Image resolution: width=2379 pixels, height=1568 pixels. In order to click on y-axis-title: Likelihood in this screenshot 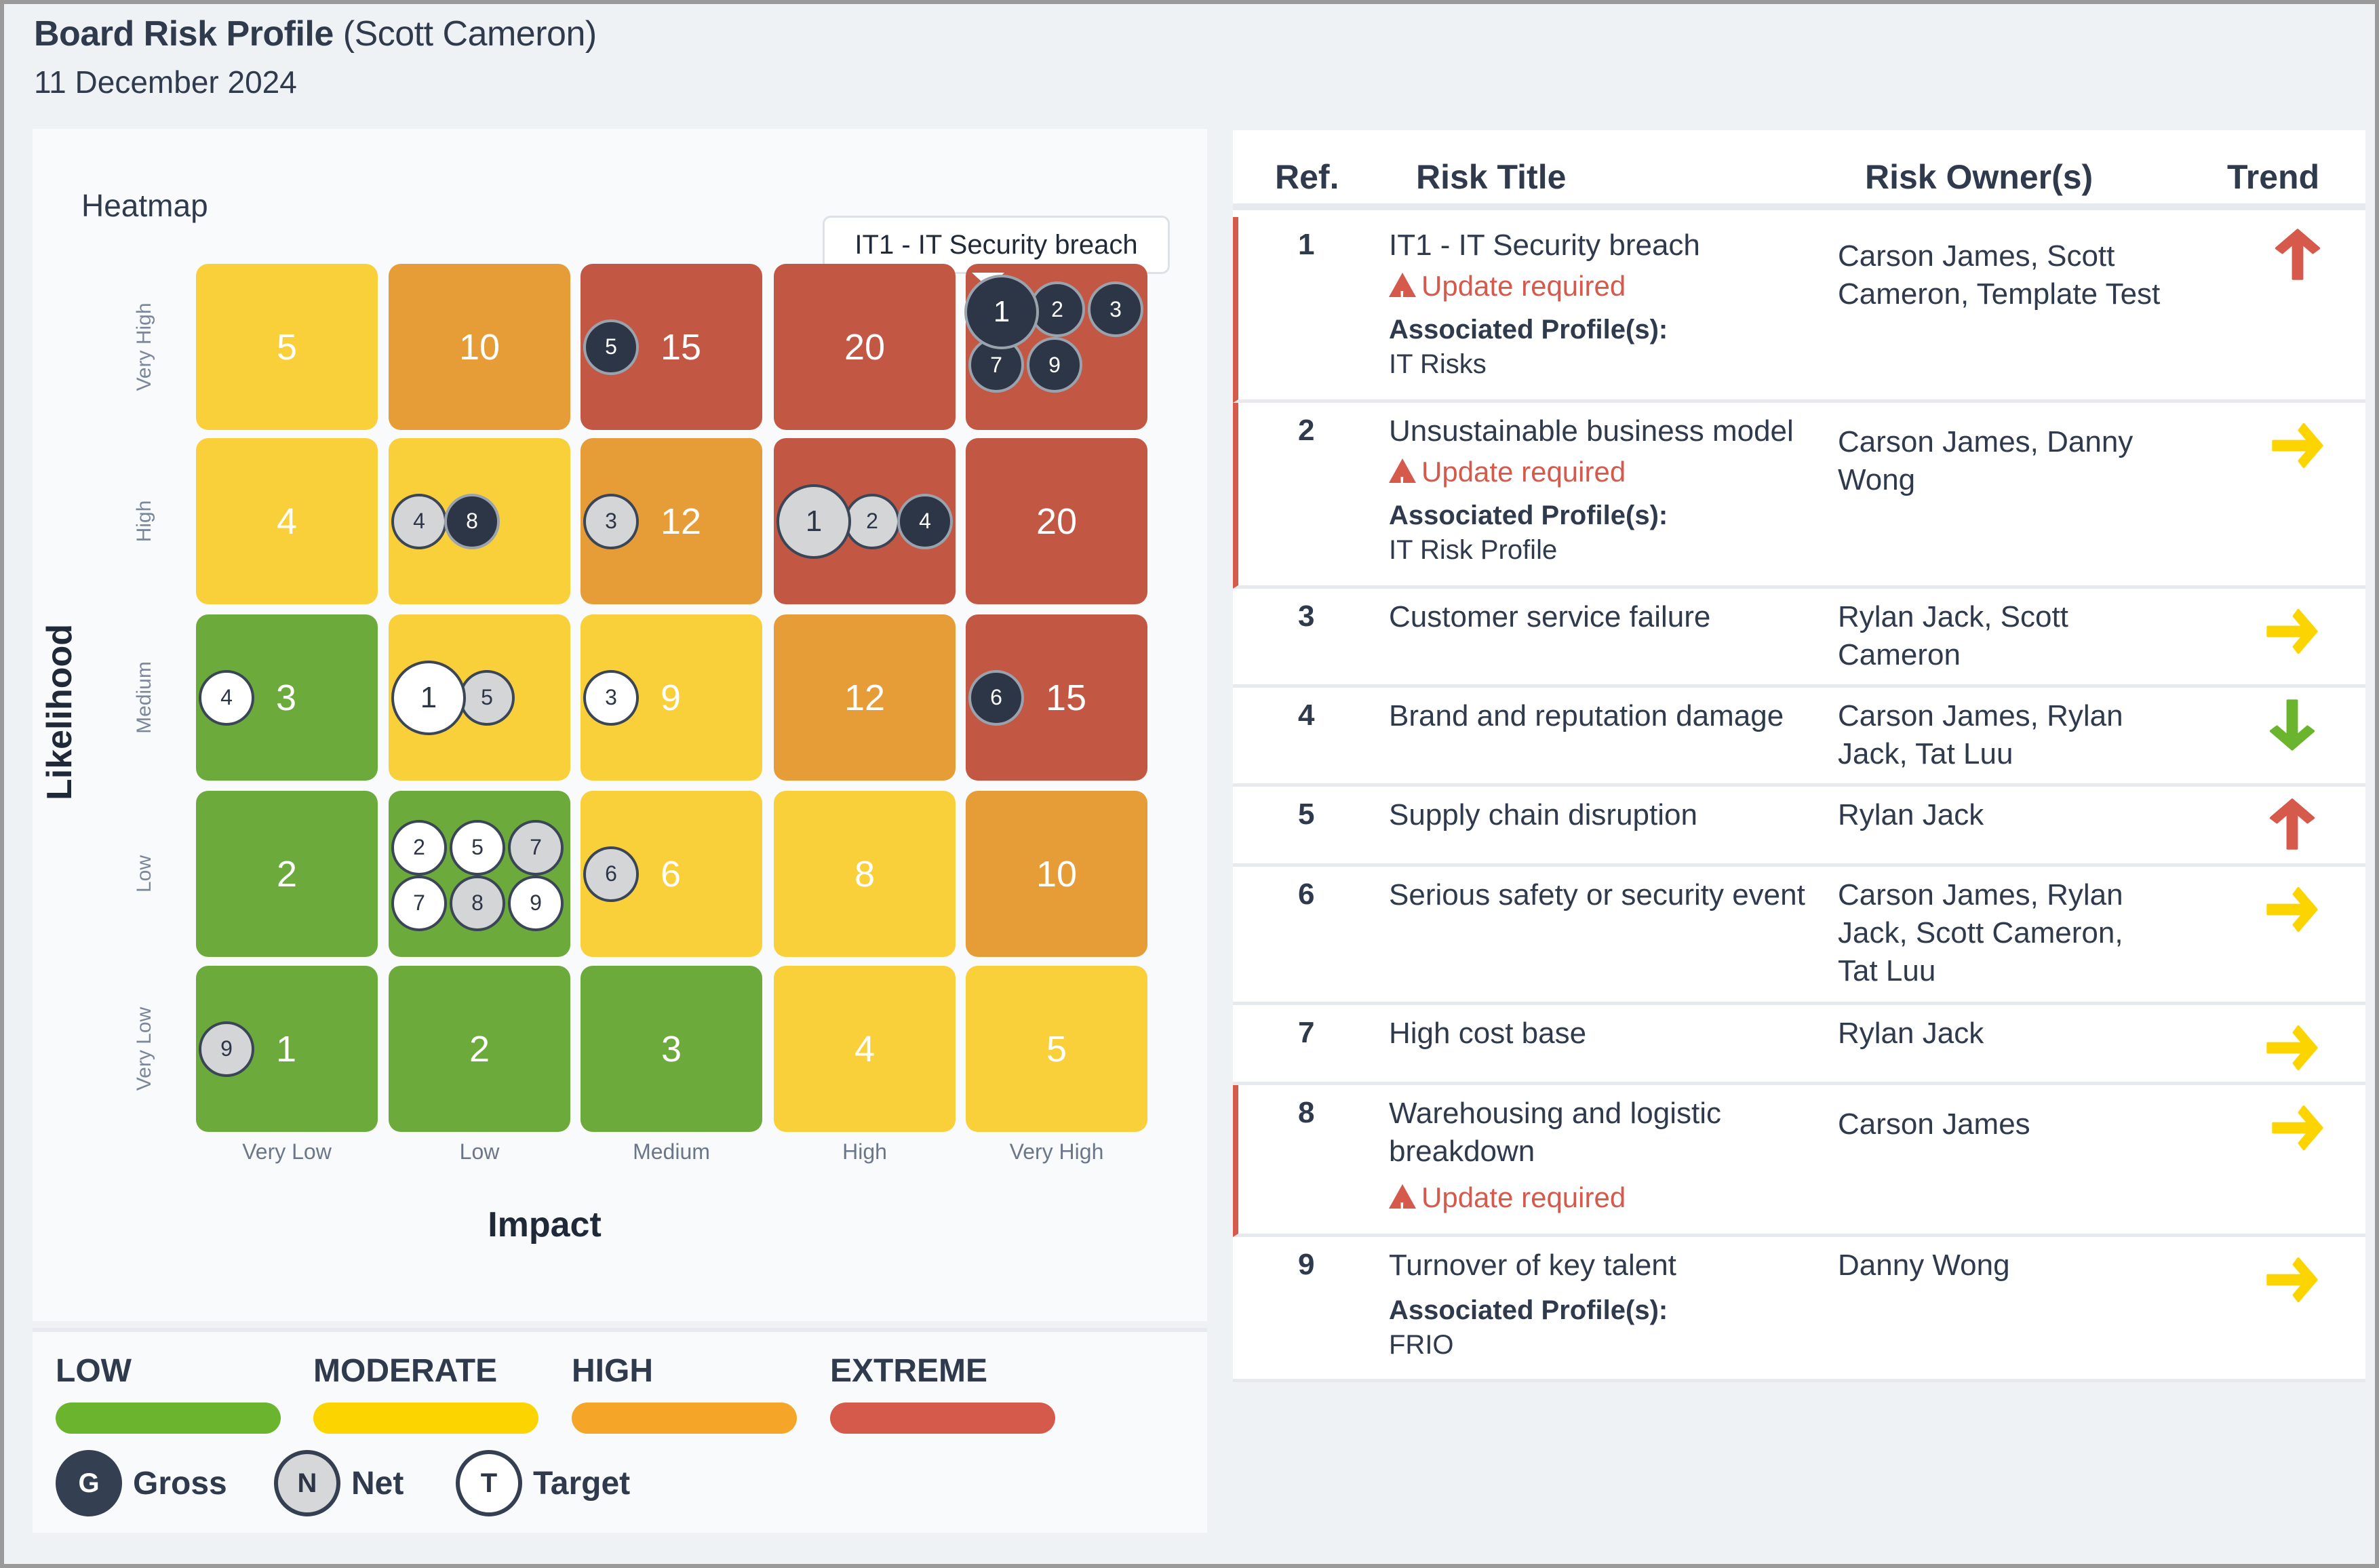, I will do `click(59, 712)`.